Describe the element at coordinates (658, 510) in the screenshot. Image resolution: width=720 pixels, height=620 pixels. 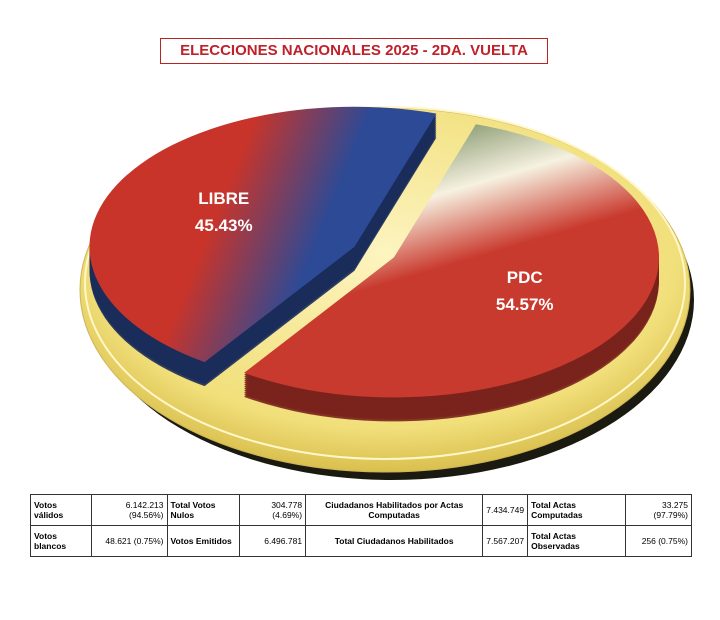
I see `table-value: 33.275 (97.79%)` at that location.